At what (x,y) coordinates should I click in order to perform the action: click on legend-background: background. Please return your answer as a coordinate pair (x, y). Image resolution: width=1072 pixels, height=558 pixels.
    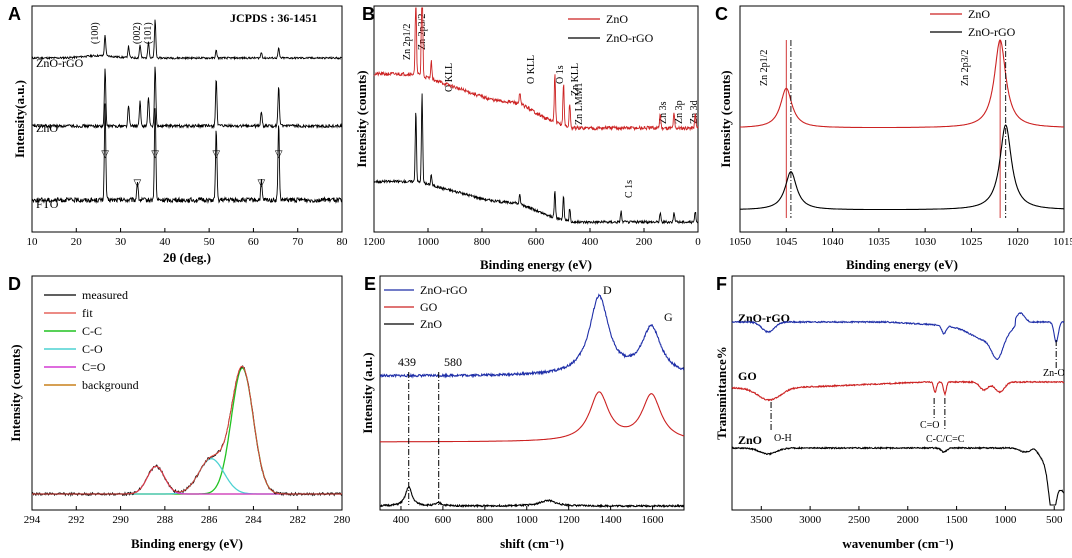
    Looking at the image, I should click on (110, 385).